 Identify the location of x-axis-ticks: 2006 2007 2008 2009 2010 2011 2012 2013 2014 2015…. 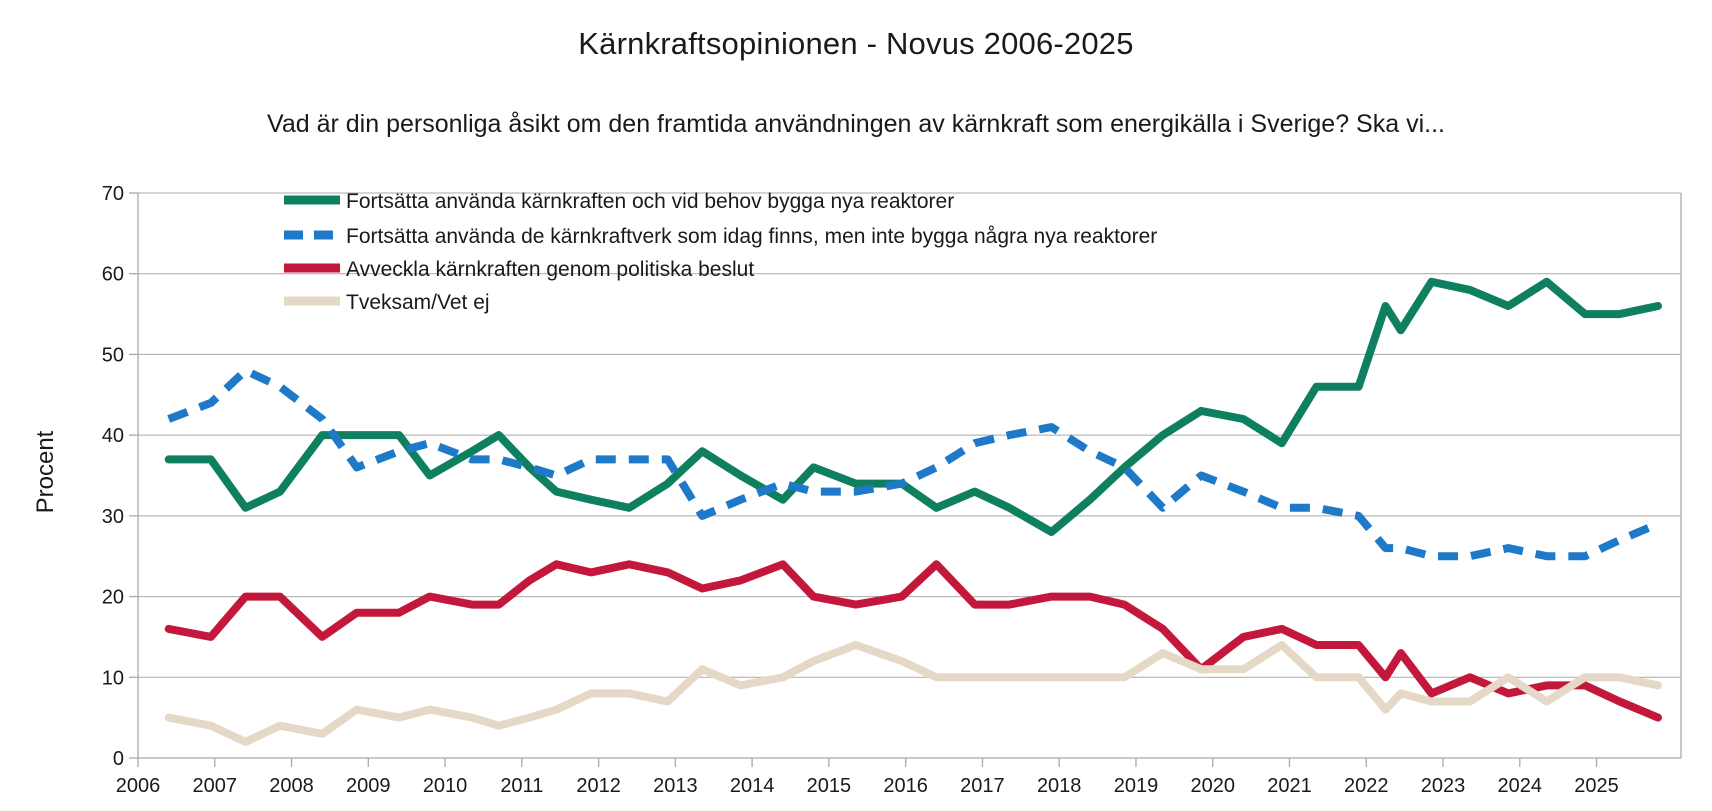
(867, 777).